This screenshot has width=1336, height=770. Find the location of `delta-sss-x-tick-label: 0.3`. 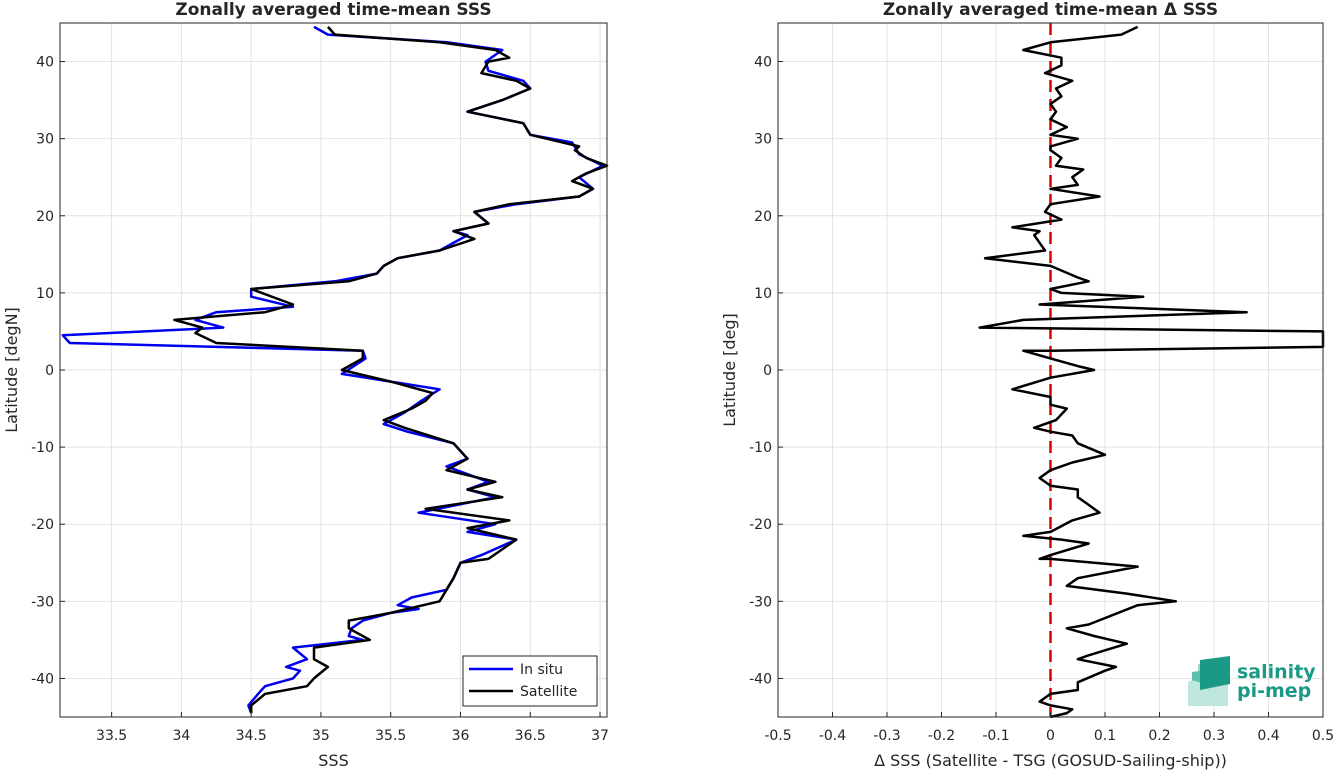

delta-sss-x-tick-label: 0.3 is located at coordinates (1214, 736).